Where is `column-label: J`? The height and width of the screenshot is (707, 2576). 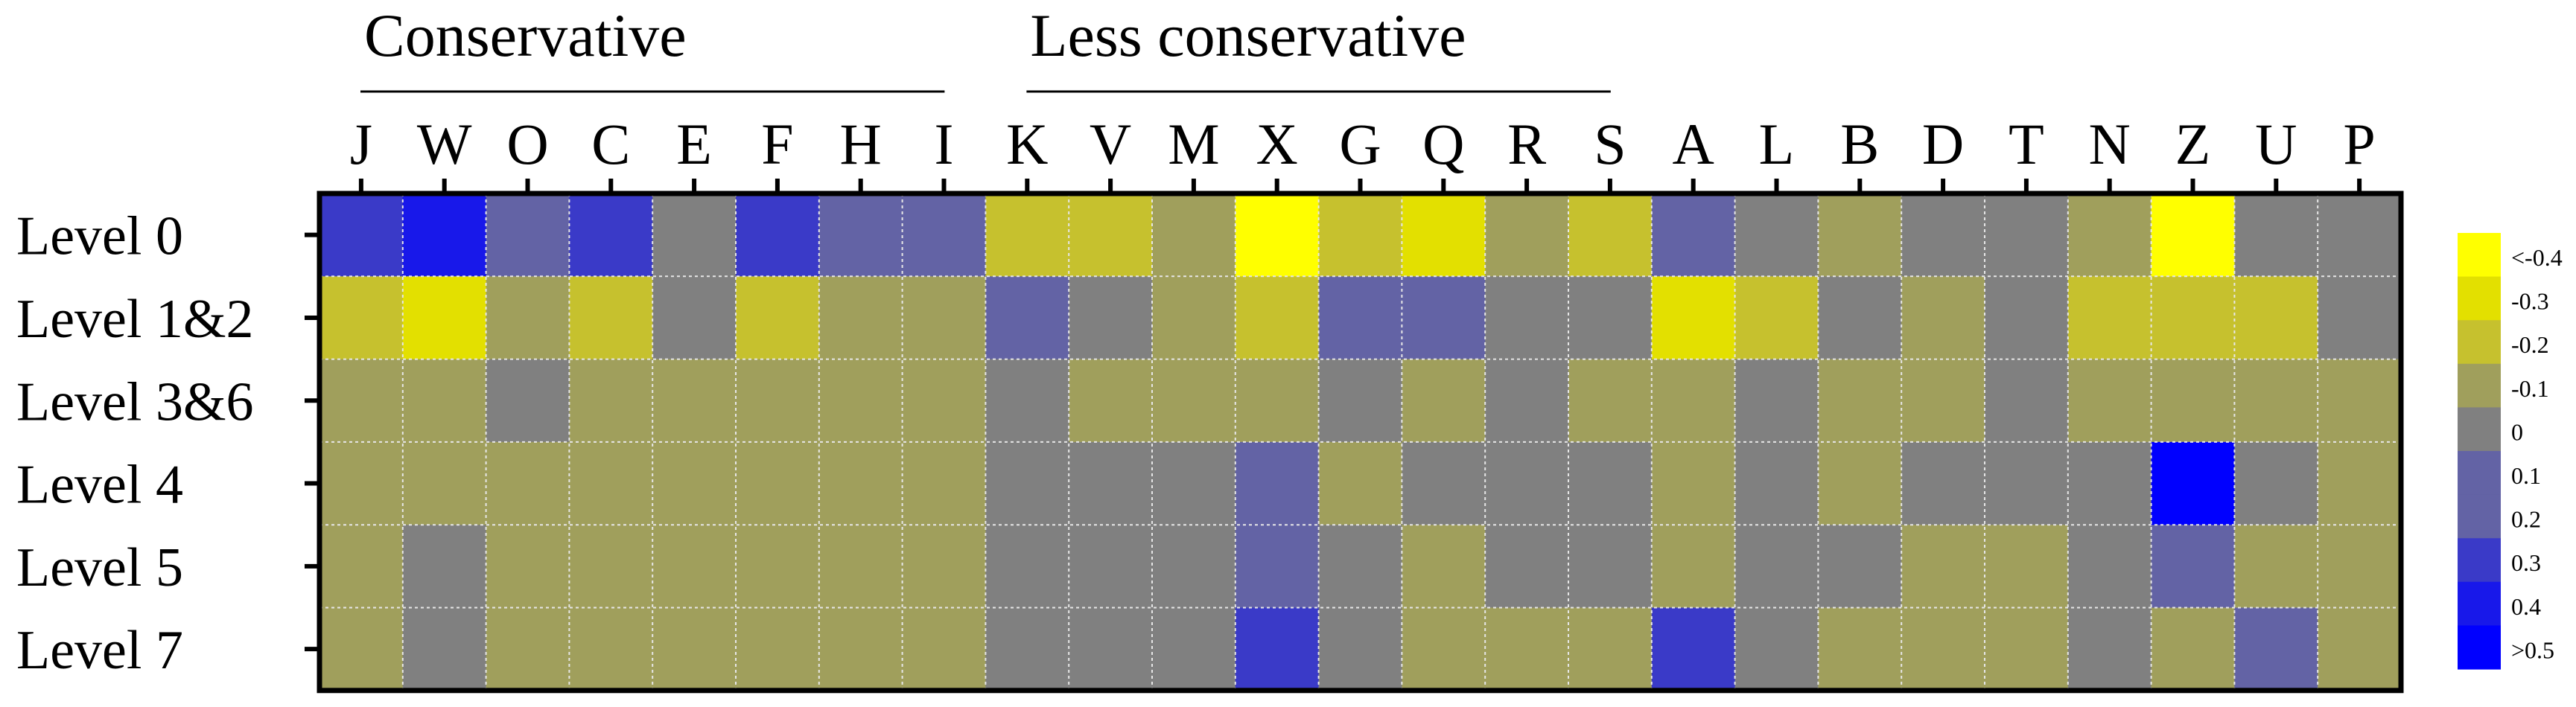
column-label: J is located at coordinates (361, 144).